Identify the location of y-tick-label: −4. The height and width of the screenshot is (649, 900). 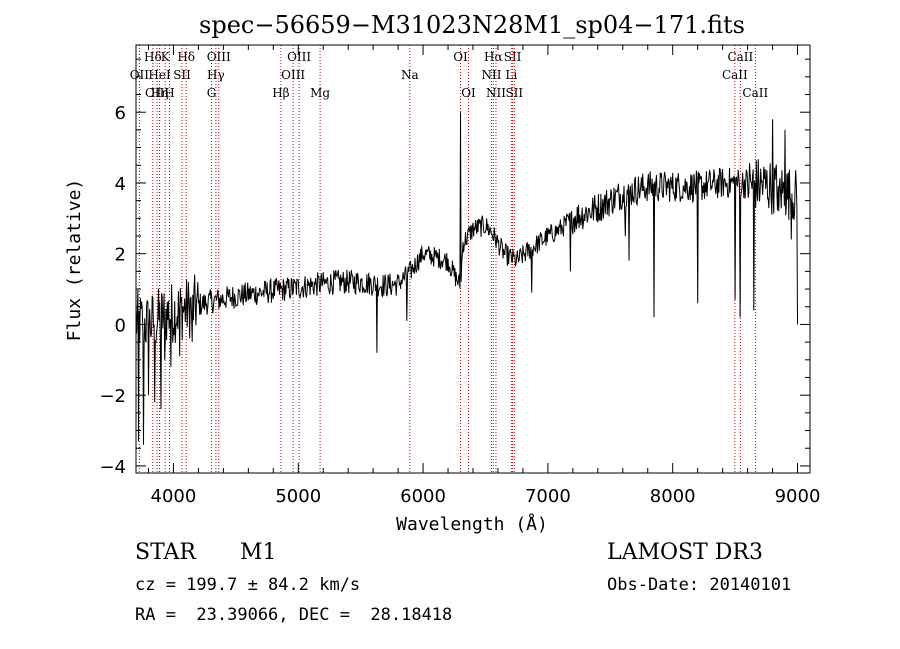
(112, 467).